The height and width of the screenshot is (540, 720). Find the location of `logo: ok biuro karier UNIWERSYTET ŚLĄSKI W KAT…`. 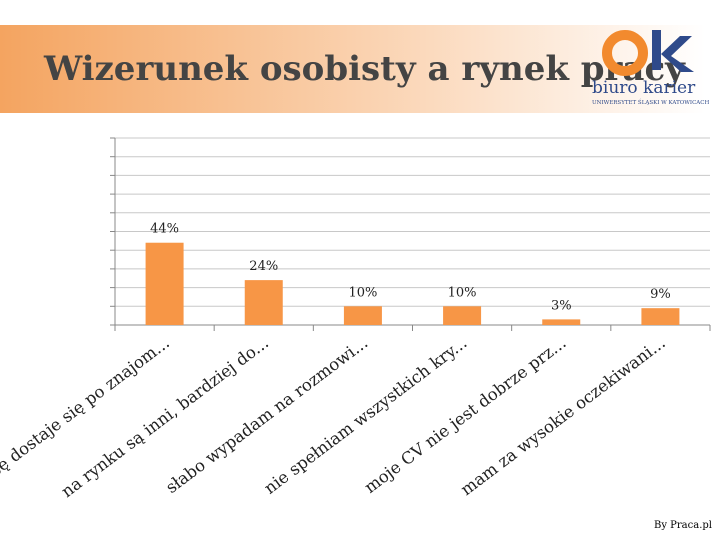

logo: ok biuro karier UNIWERSYTET ŚLĄSKI W KAT… is located at coordinates (650, 68).